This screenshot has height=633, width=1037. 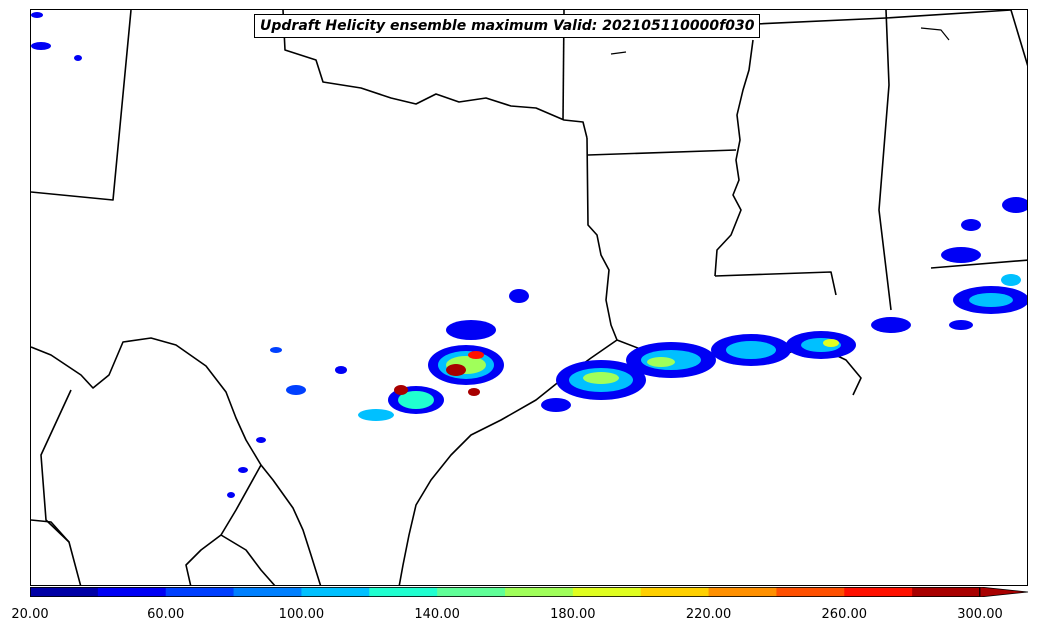 I want to click on colorbar-outline, so click(x=505, y=592).